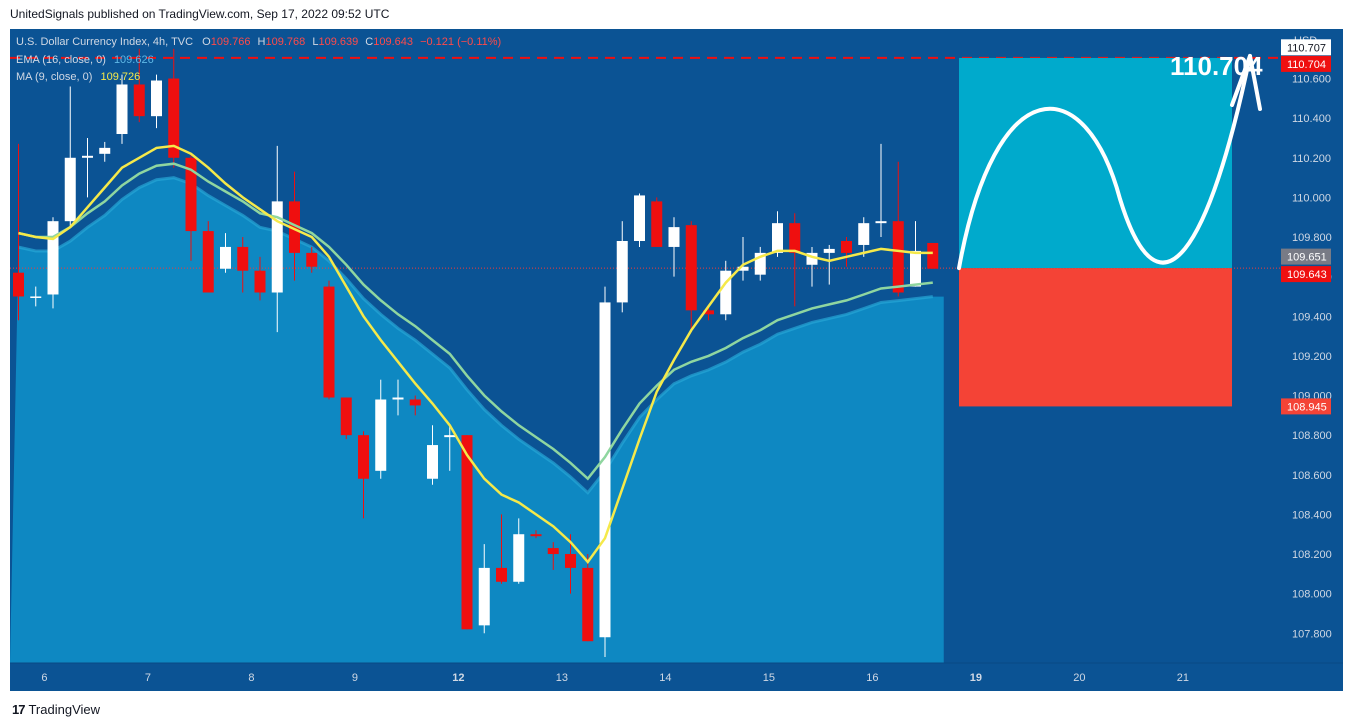  I want to click on price-tag-label: 108.945, so click(1307, 407).